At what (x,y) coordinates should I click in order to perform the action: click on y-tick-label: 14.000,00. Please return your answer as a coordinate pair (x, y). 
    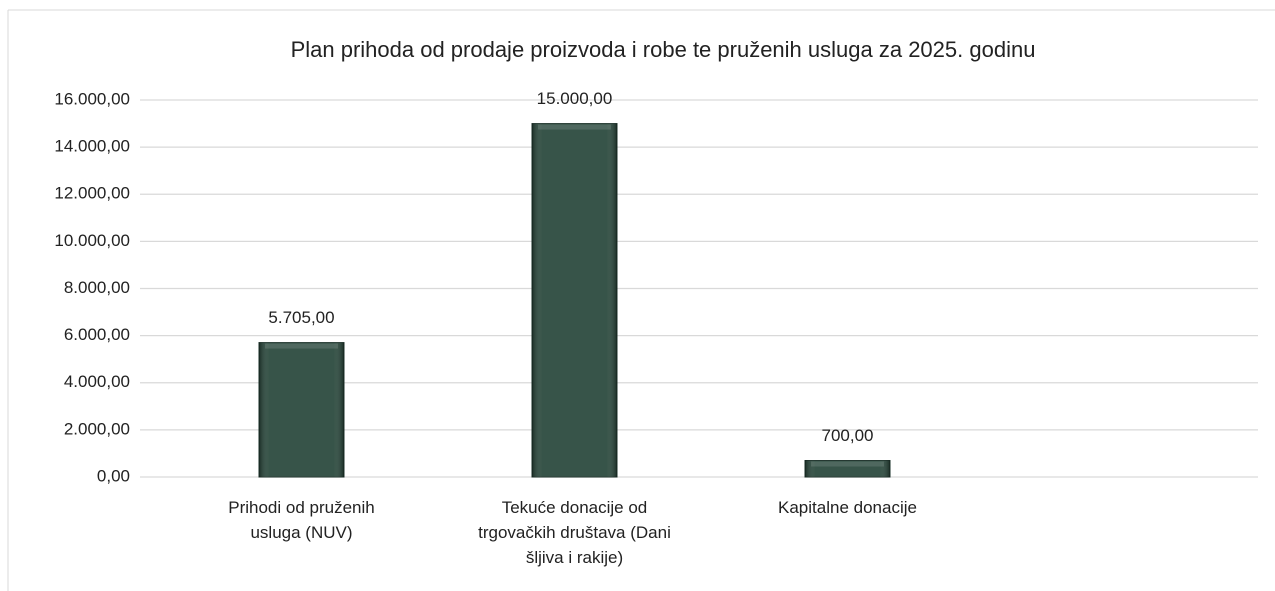
    Looking at the image, I should click on (92, 146).